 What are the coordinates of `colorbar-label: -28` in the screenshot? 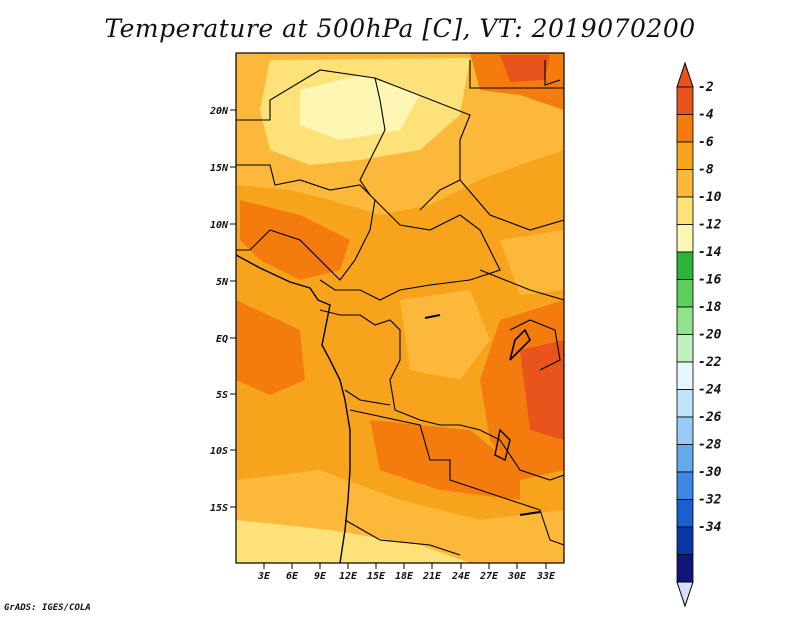 It's located at (710, 445).